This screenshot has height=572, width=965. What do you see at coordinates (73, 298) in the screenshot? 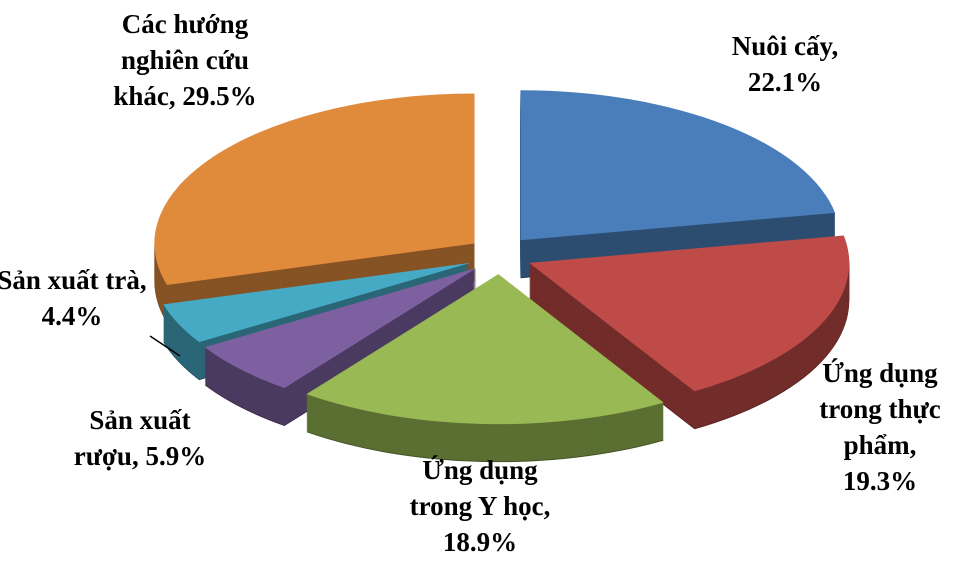
I see `data-label: Sản xuất trà, 4.4%` at bounding box center [73, 298].